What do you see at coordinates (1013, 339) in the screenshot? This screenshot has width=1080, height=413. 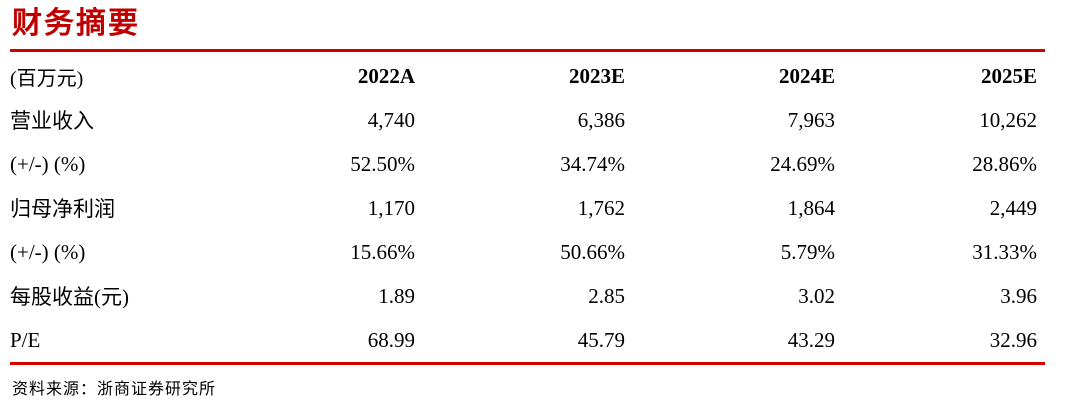 I see `cell-value: 32.96` at bounding box center [1013, 339].